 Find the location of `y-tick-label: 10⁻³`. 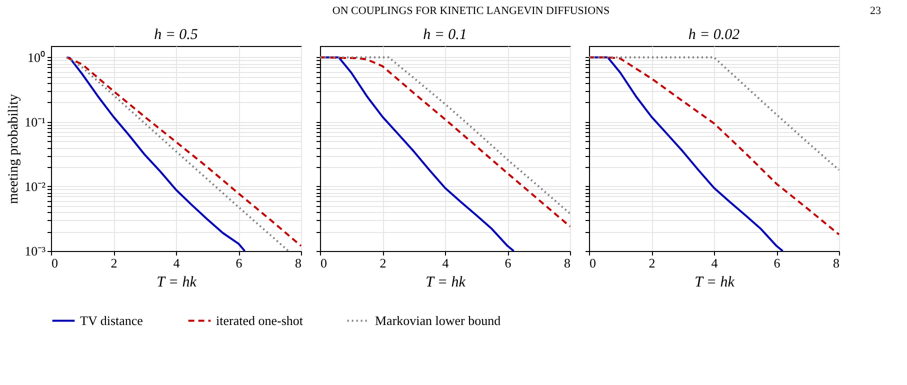

y-tick-label: 10⁻³ is located at coordinates (35, 251).